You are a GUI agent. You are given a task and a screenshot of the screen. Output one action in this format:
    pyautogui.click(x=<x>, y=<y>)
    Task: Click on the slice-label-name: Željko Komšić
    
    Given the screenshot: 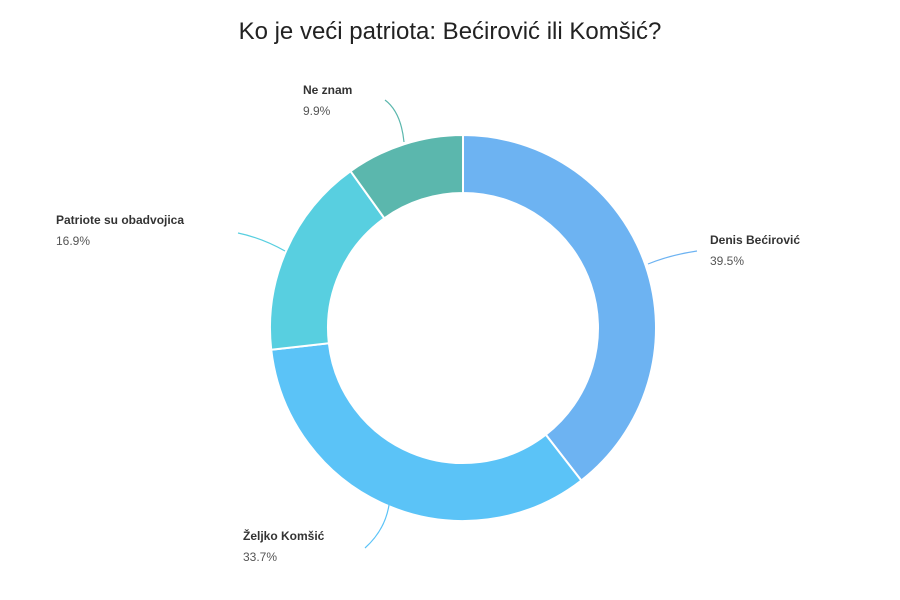 What is the action you would take?
    pyautogui.click(x=284, y=536)
    